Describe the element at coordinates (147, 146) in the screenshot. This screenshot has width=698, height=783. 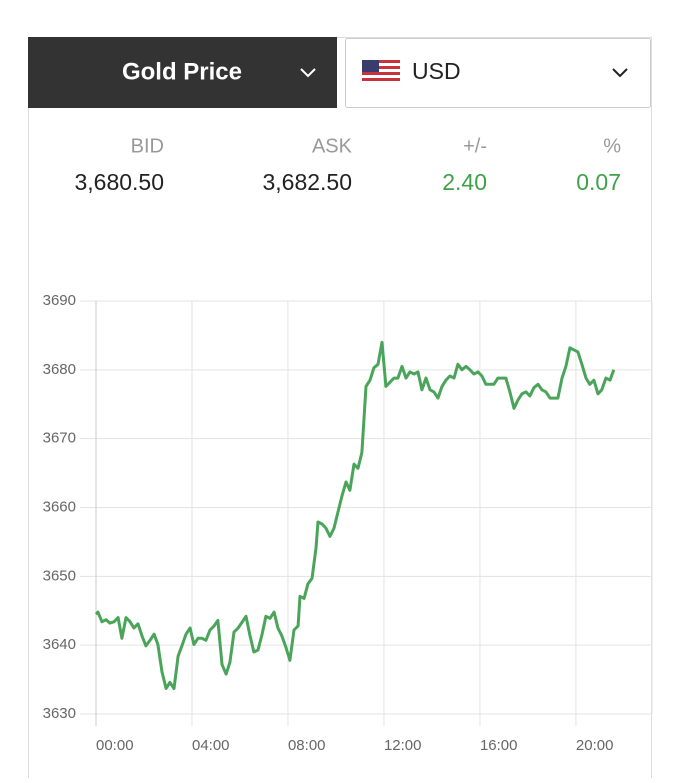
I see `quote-label: BID` at that location.